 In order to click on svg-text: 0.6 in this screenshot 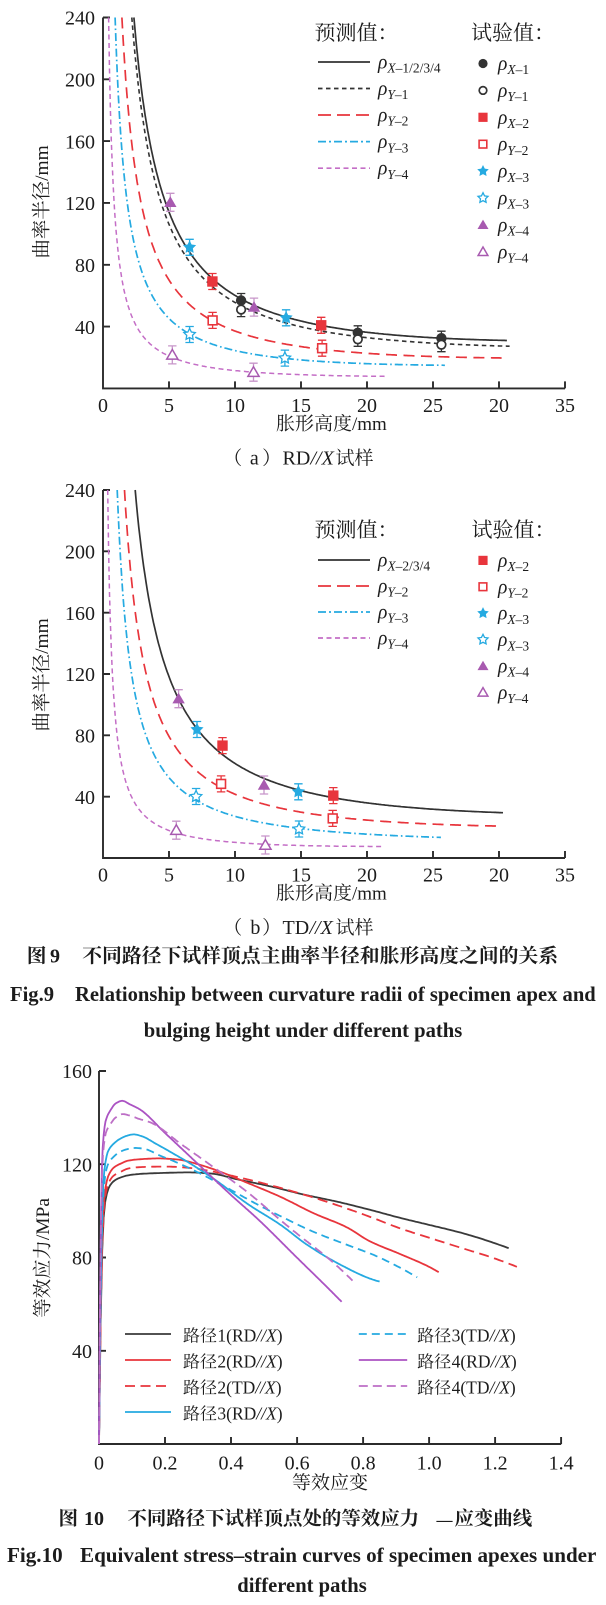, I will do `click(297, 1464)`.